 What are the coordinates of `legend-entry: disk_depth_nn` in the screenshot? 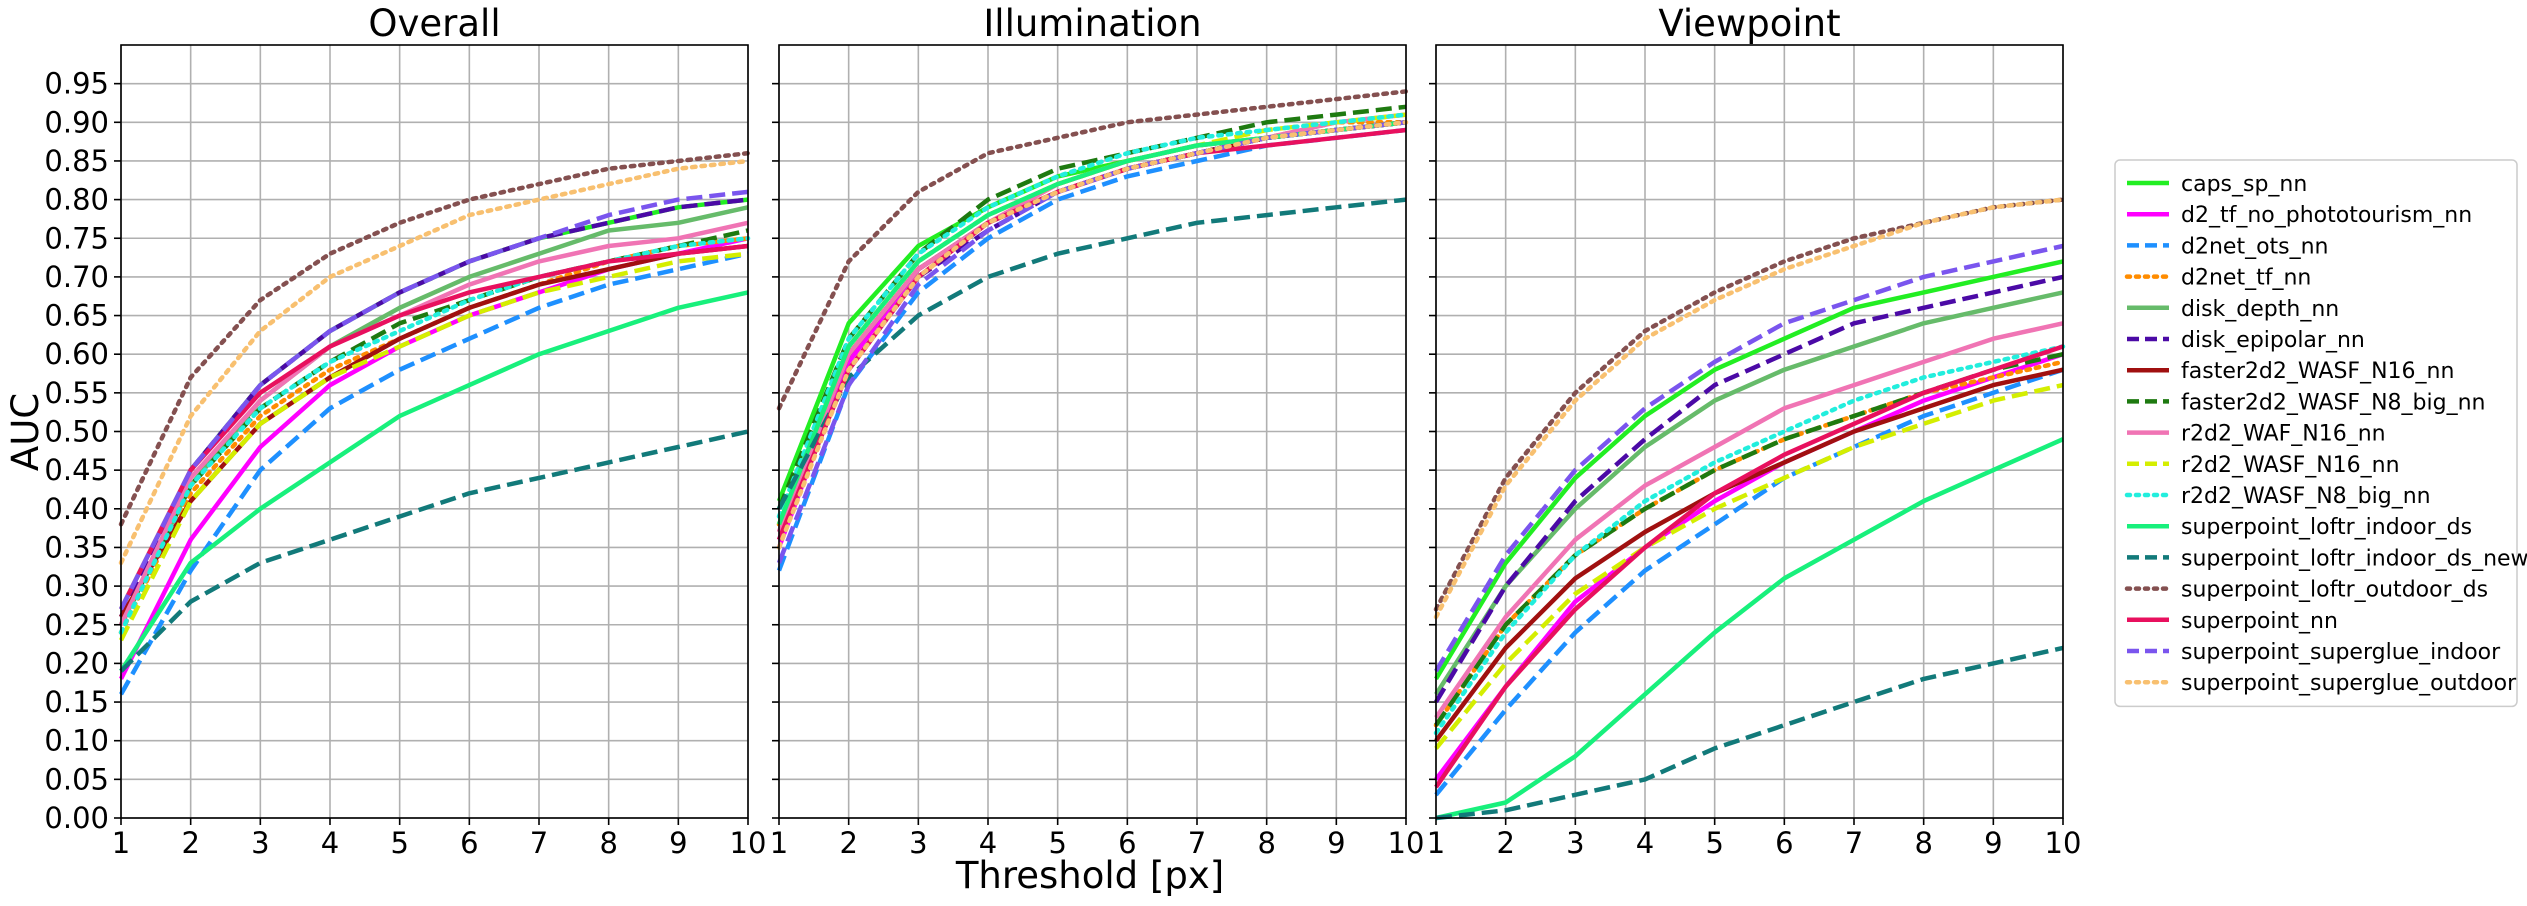 It's located at (2233, 309).